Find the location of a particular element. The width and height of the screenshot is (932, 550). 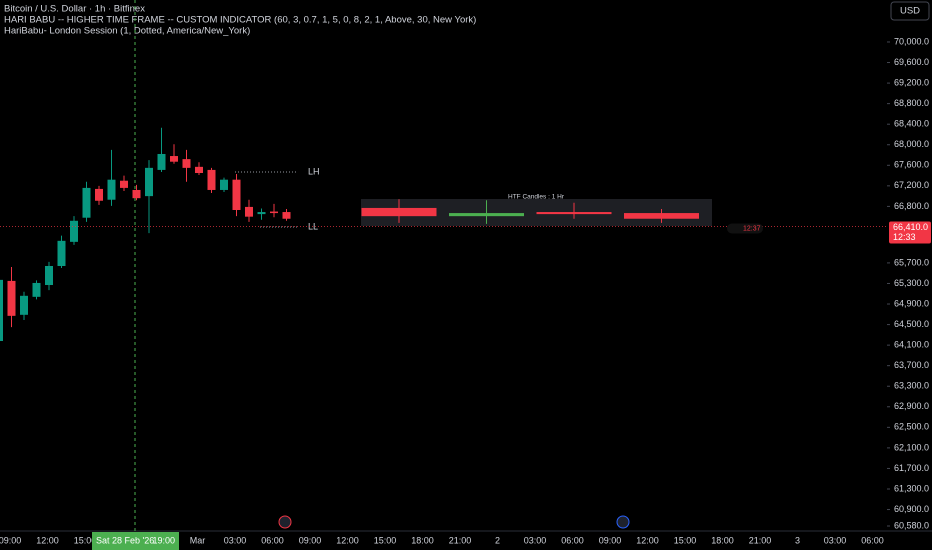

timer-bg is located at coordinates (745, 228).